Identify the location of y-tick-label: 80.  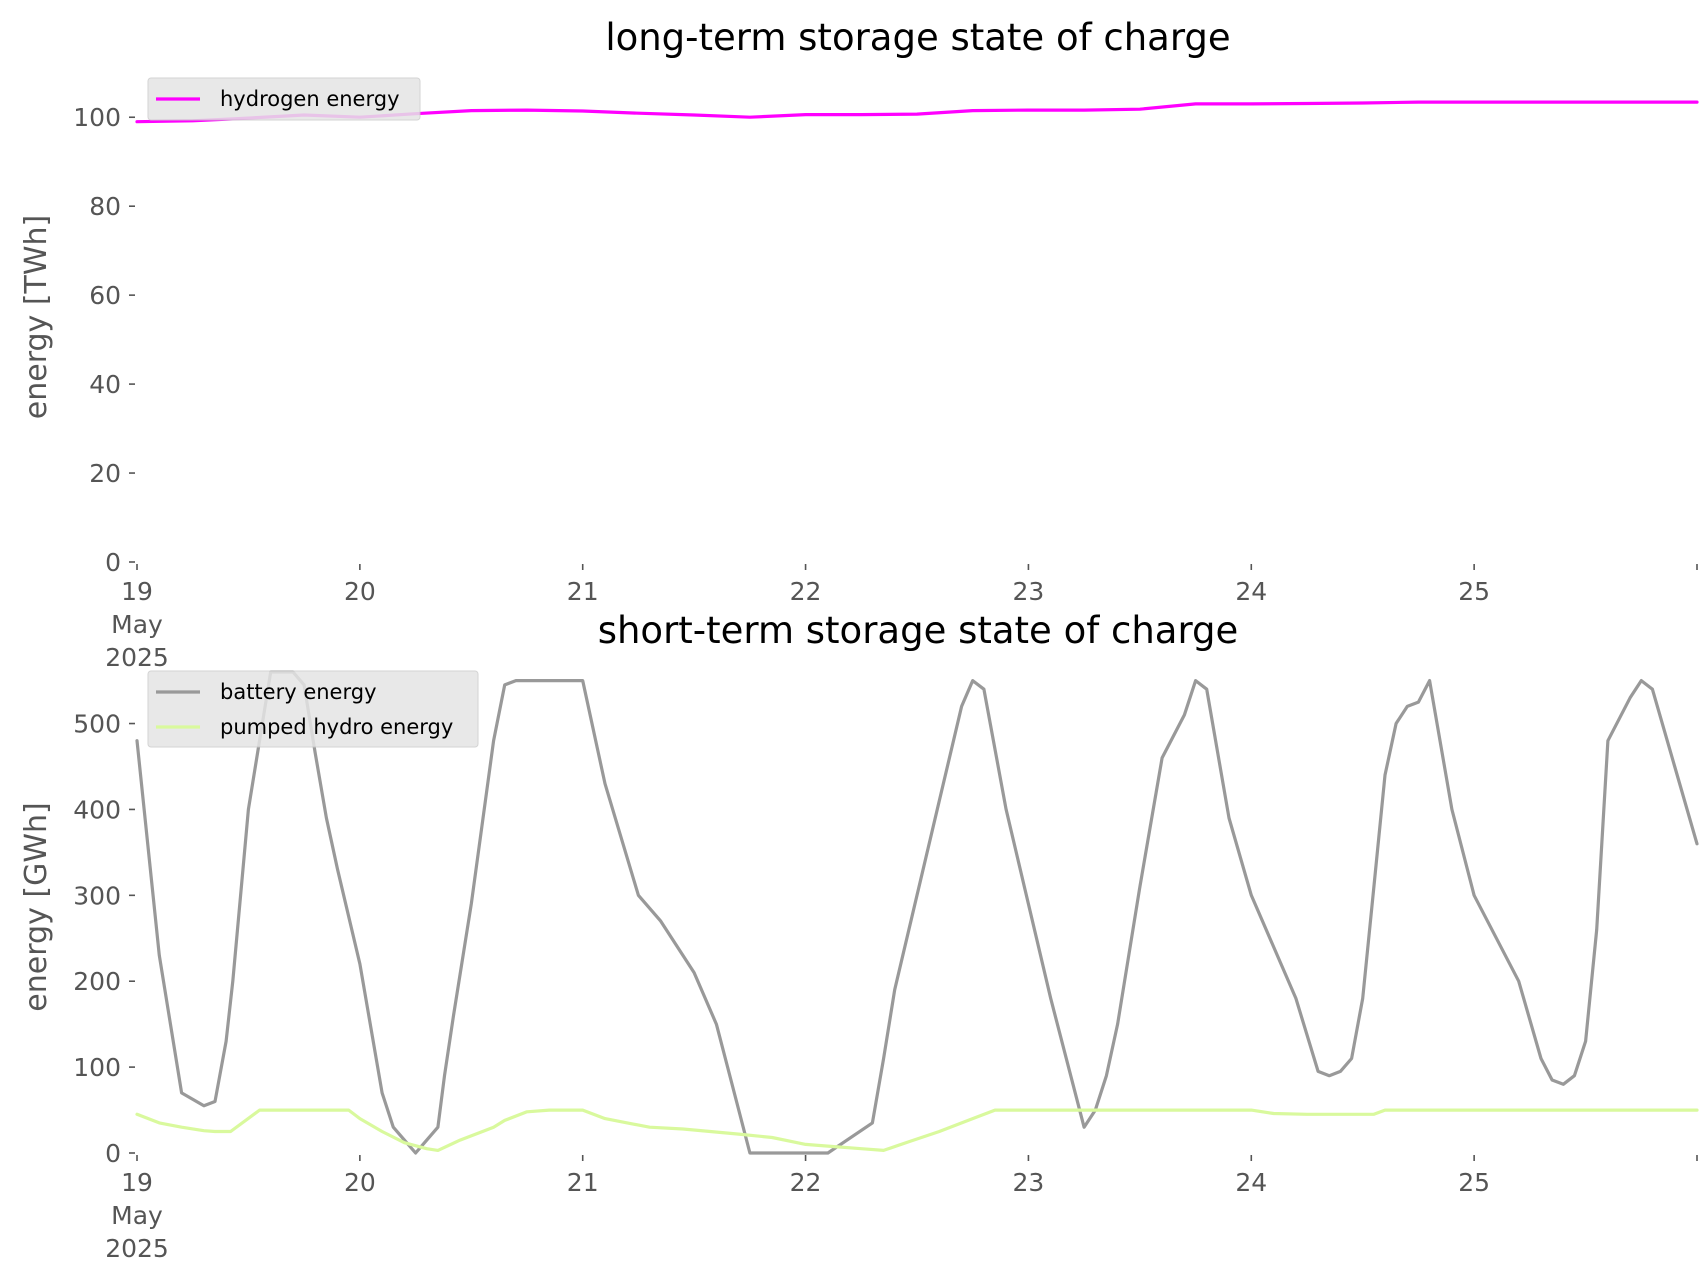
(105, 206).